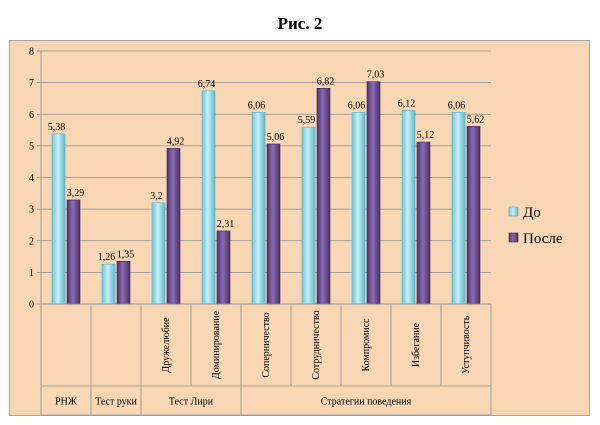  Describe the element at coordinates (366, 345) in the screenshot. I see `category-label: Компромисс` at that location.